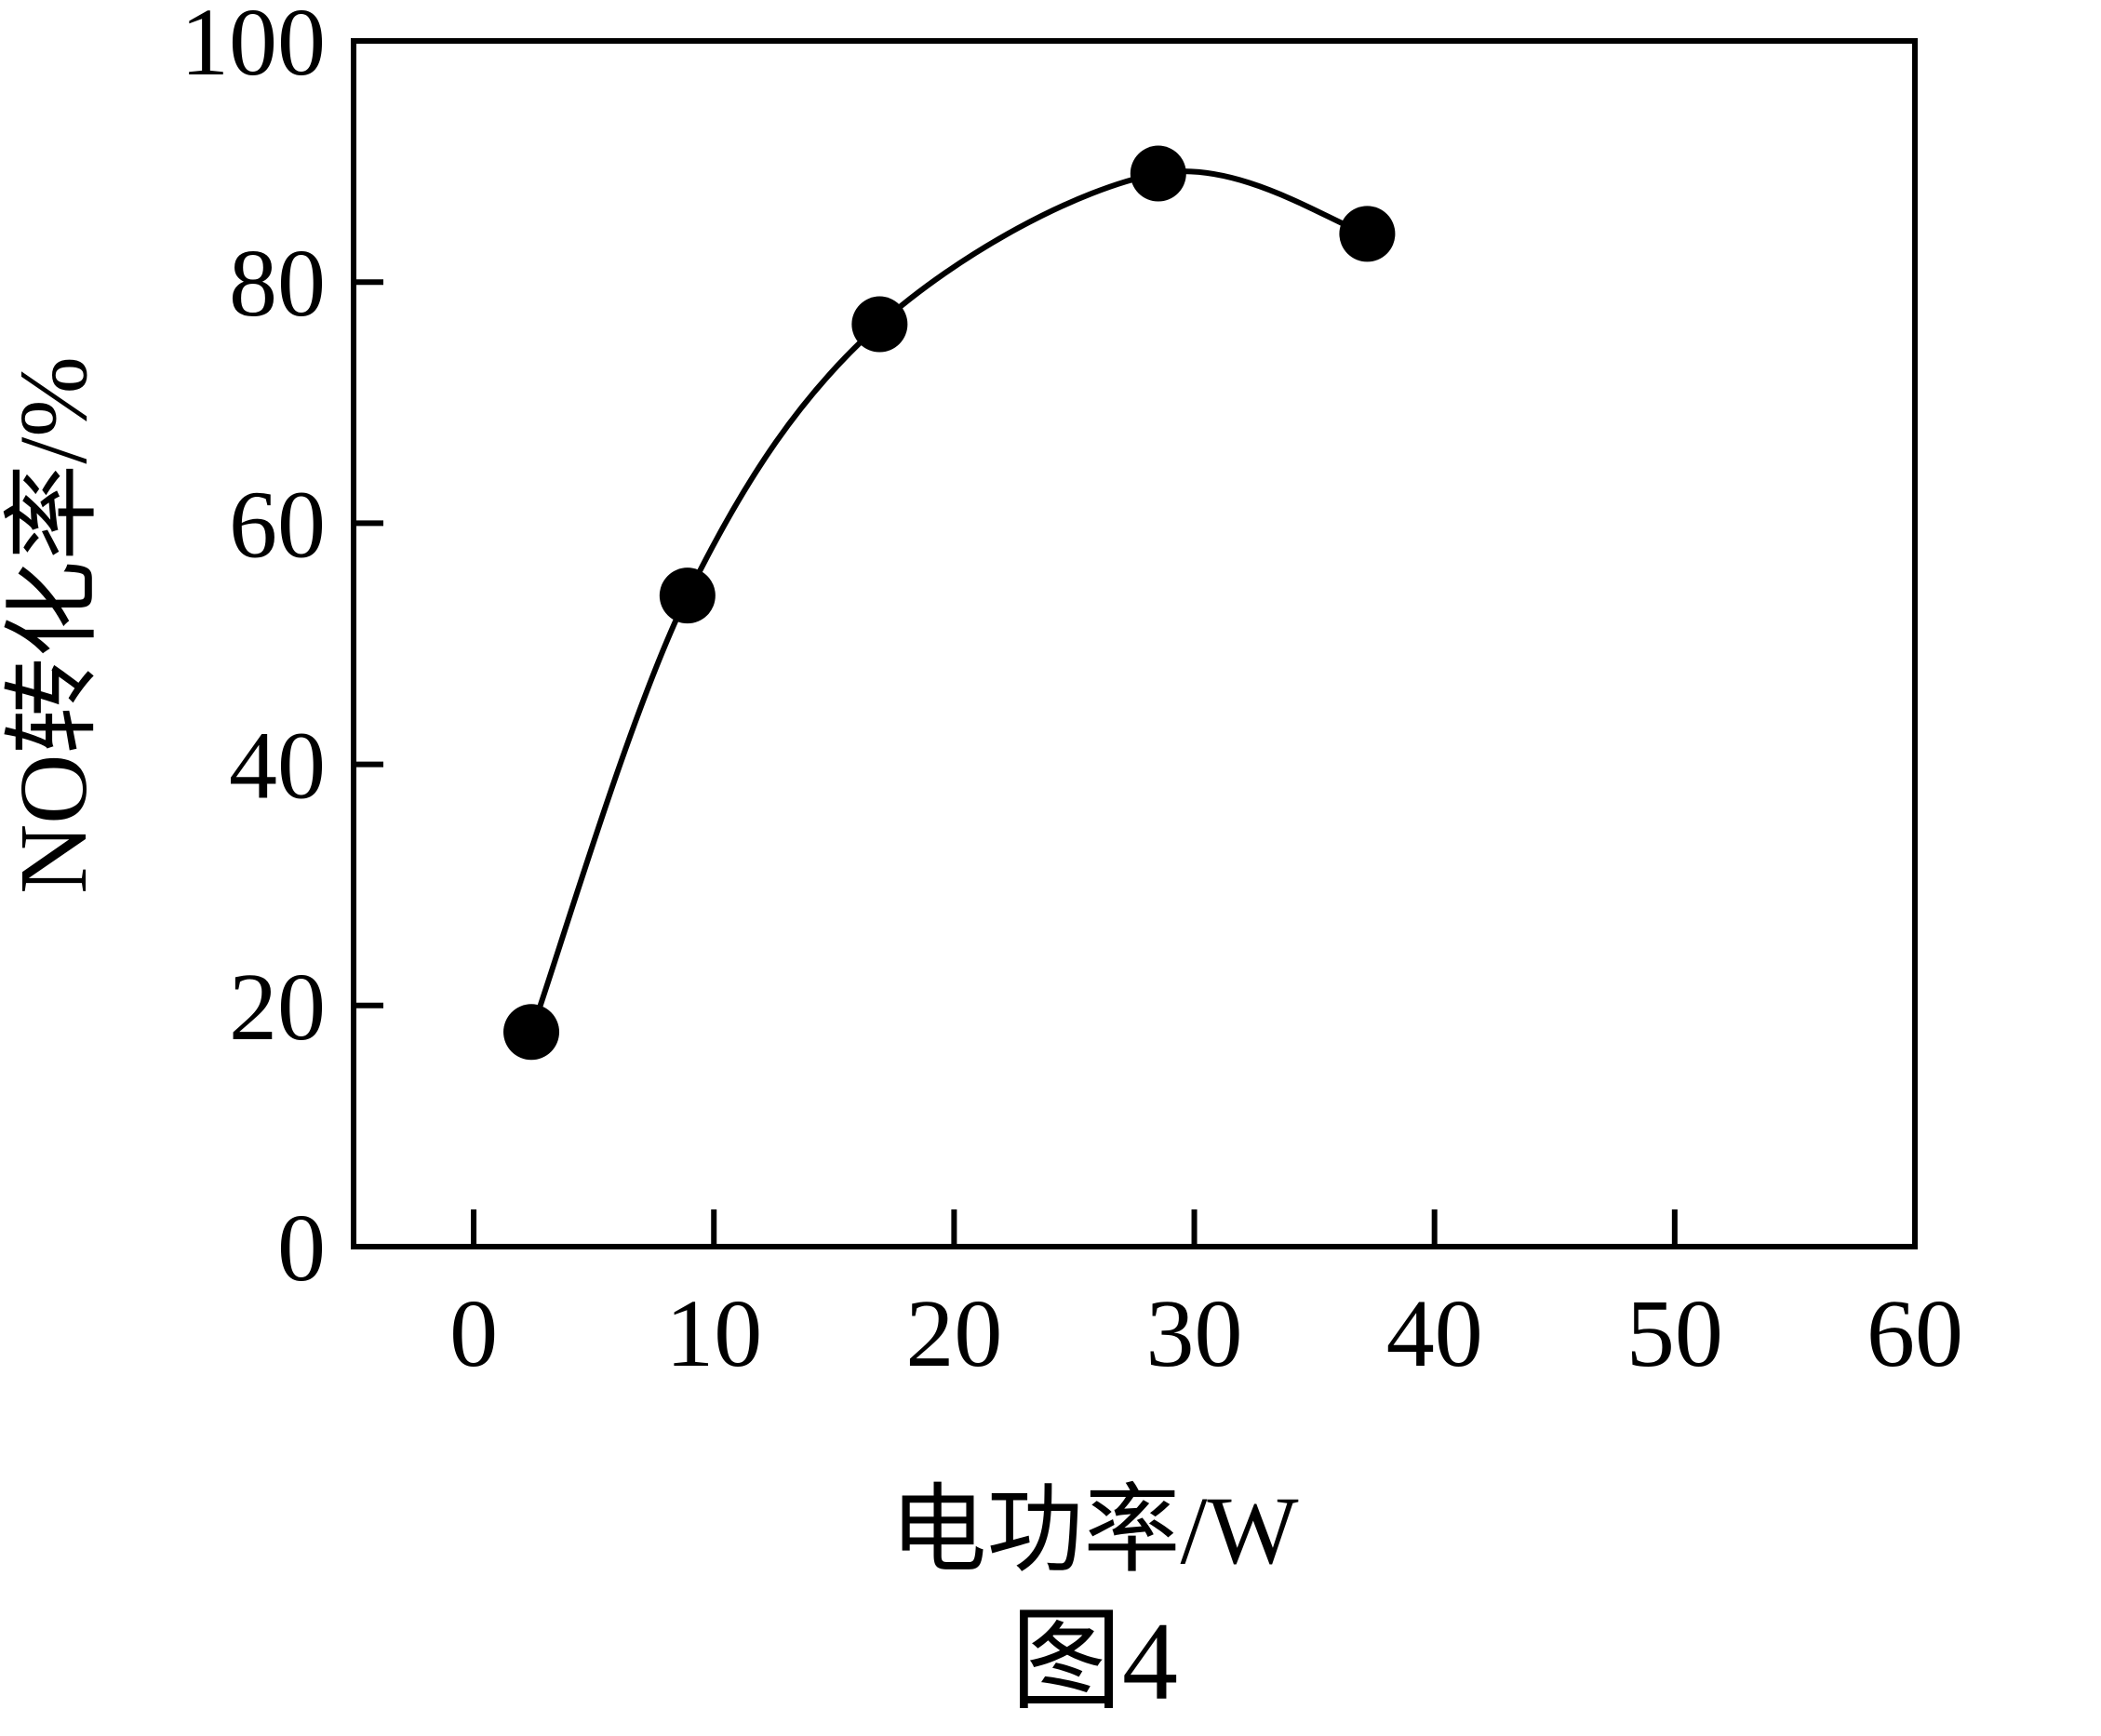 The image size is (2101, 1736). I want to click on y-tick-label: 20, so click(277, 1008).